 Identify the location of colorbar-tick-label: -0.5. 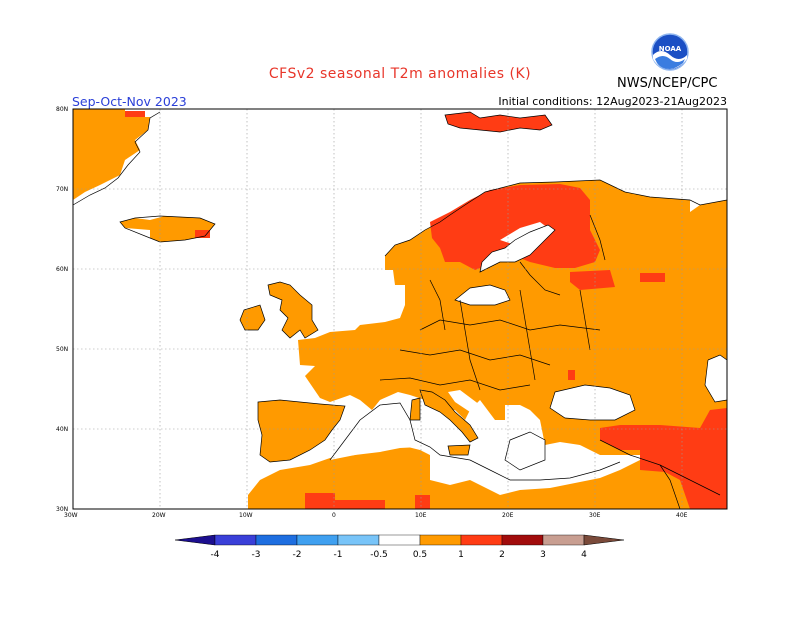
(379, 555).